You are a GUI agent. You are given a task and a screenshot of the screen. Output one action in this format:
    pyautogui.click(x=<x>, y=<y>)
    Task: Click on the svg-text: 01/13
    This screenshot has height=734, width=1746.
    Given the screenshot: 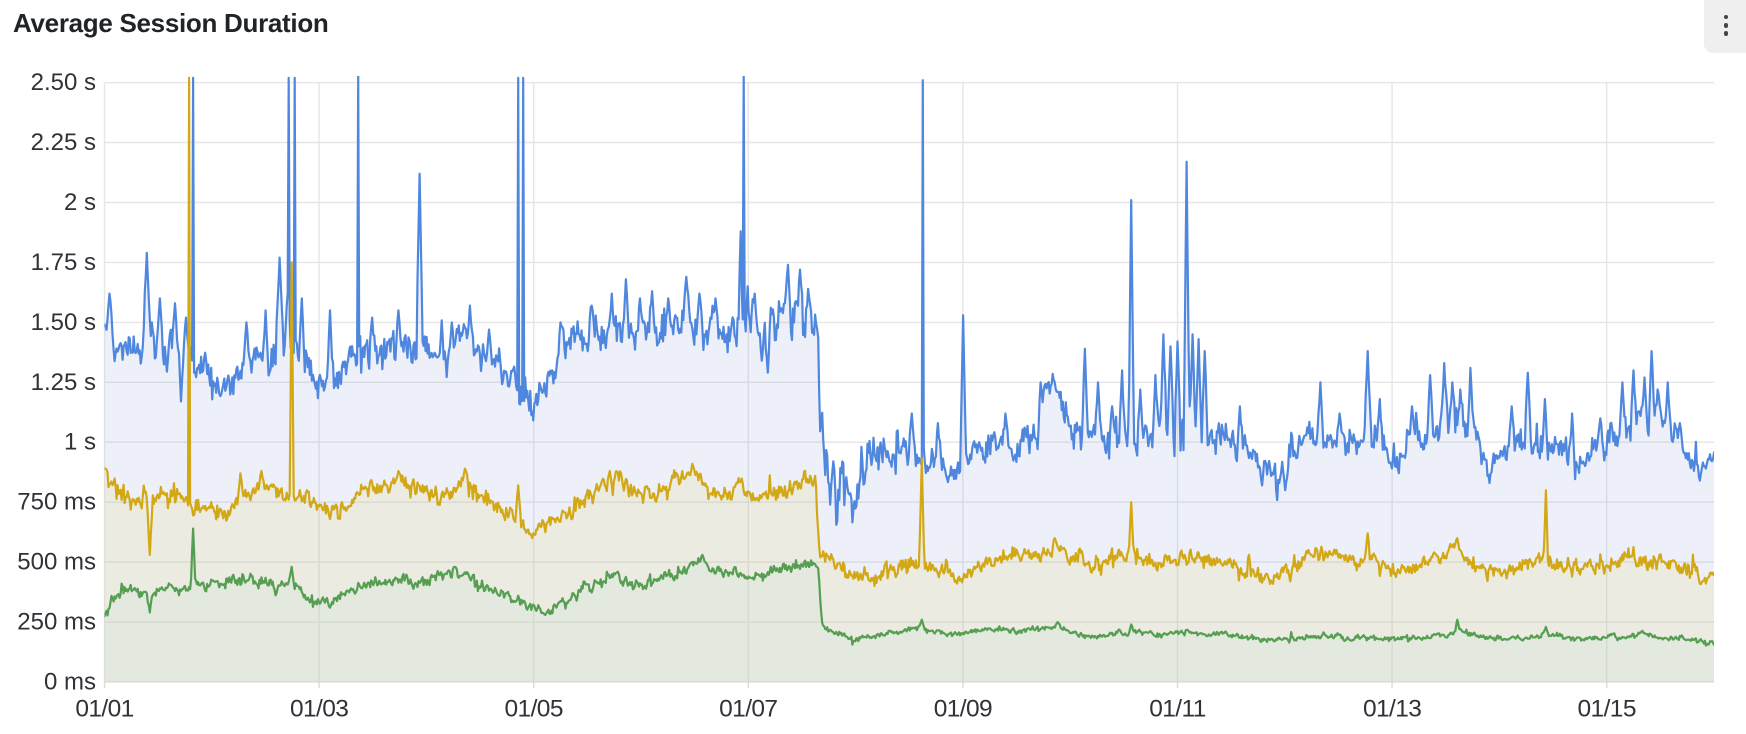 What is the action you would take?
    pyautogui.click(x=1392, y=709)
    